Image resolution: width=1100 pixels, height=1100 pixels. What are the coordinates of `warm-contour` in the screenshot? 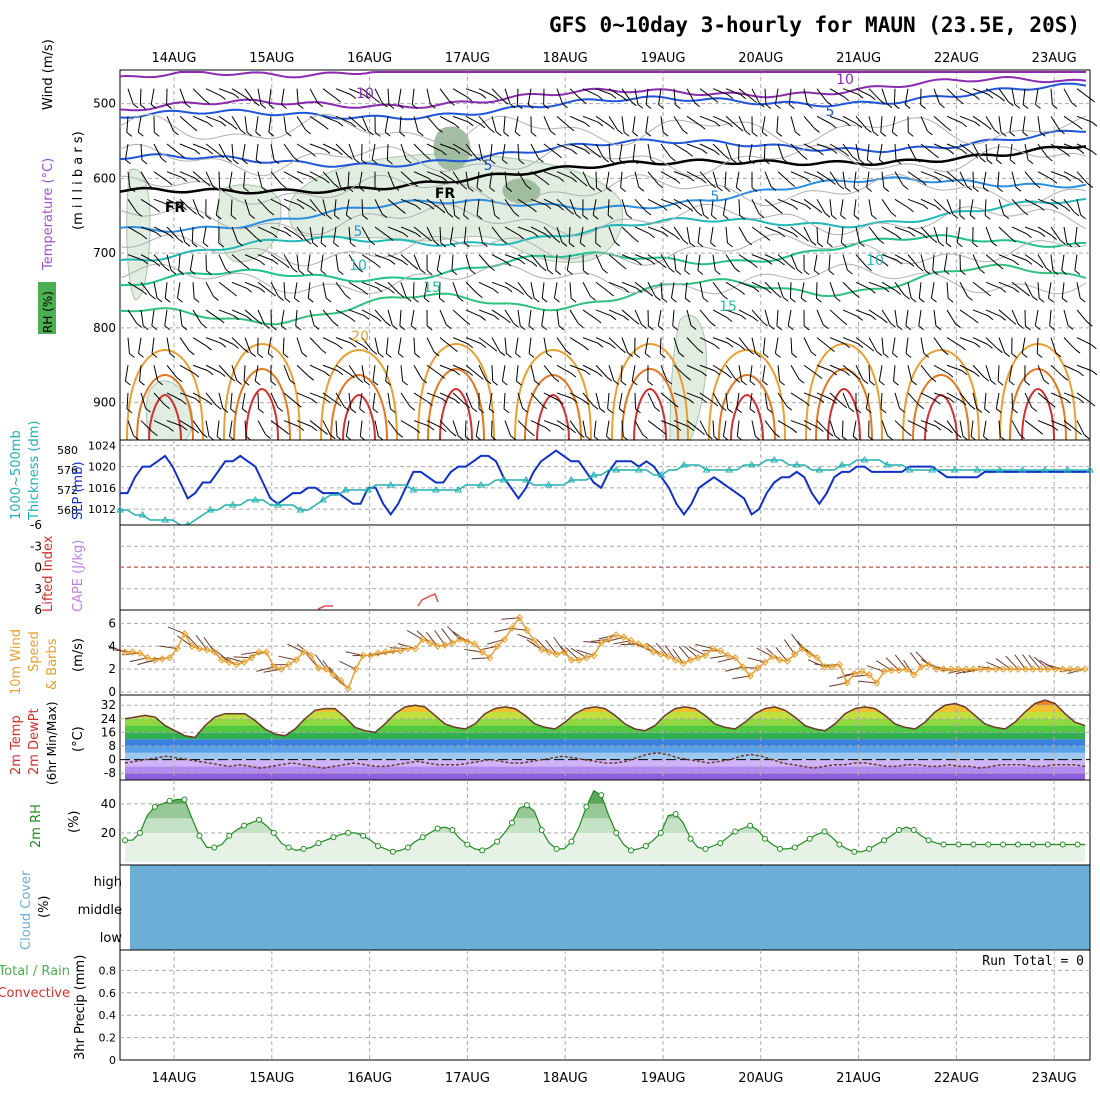 It's located at (262, 404).